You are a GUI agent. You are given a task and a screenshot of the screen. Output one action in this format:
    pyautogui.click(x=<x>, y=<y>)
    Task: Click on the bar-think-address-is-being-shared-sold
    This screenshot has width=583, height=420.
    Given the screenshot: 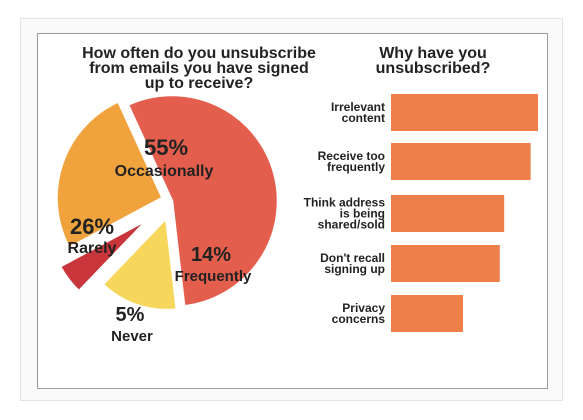 What is the action you would take?
    pyautogui.click(x=448, y=213)
    